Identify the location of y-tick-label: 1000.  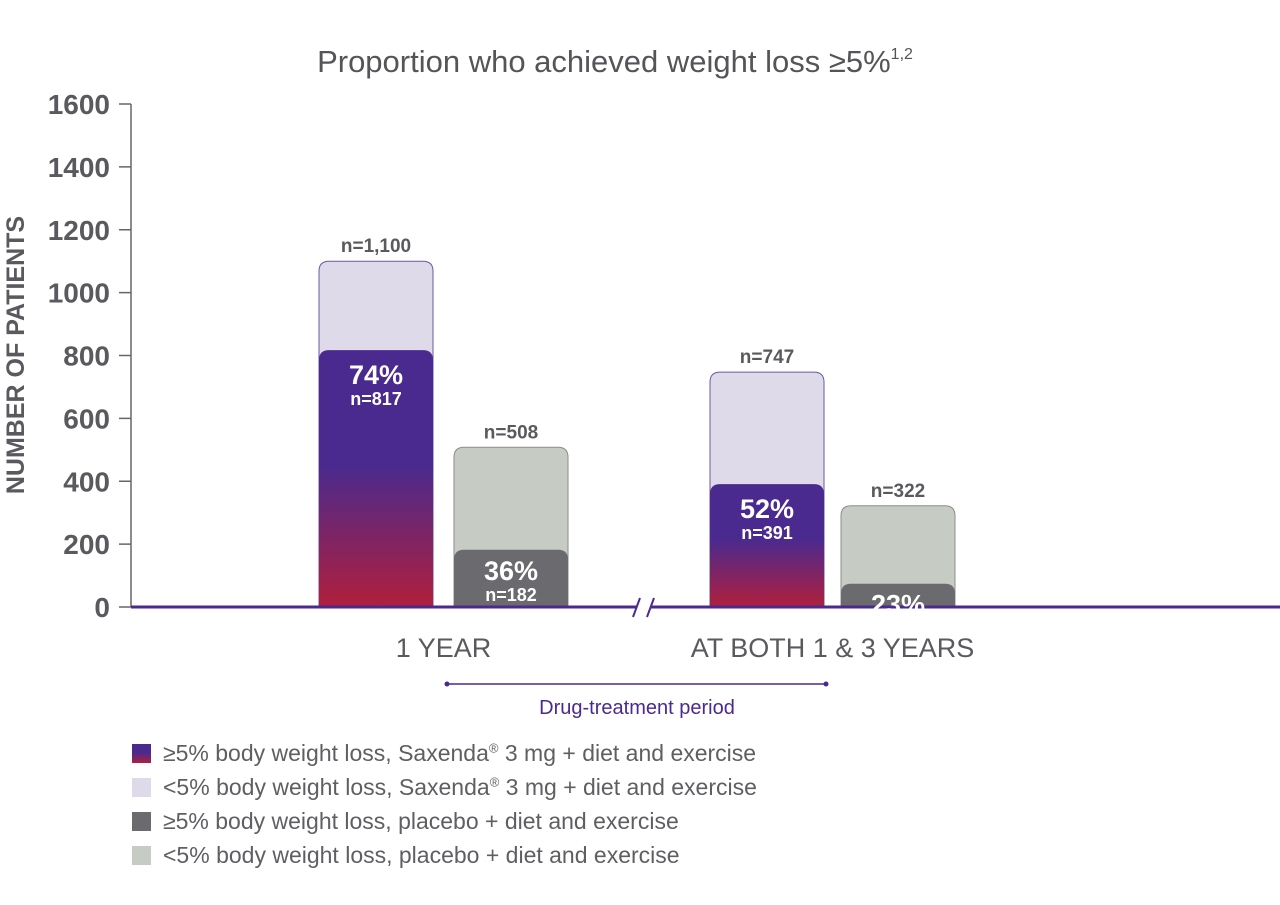
(79, 293).